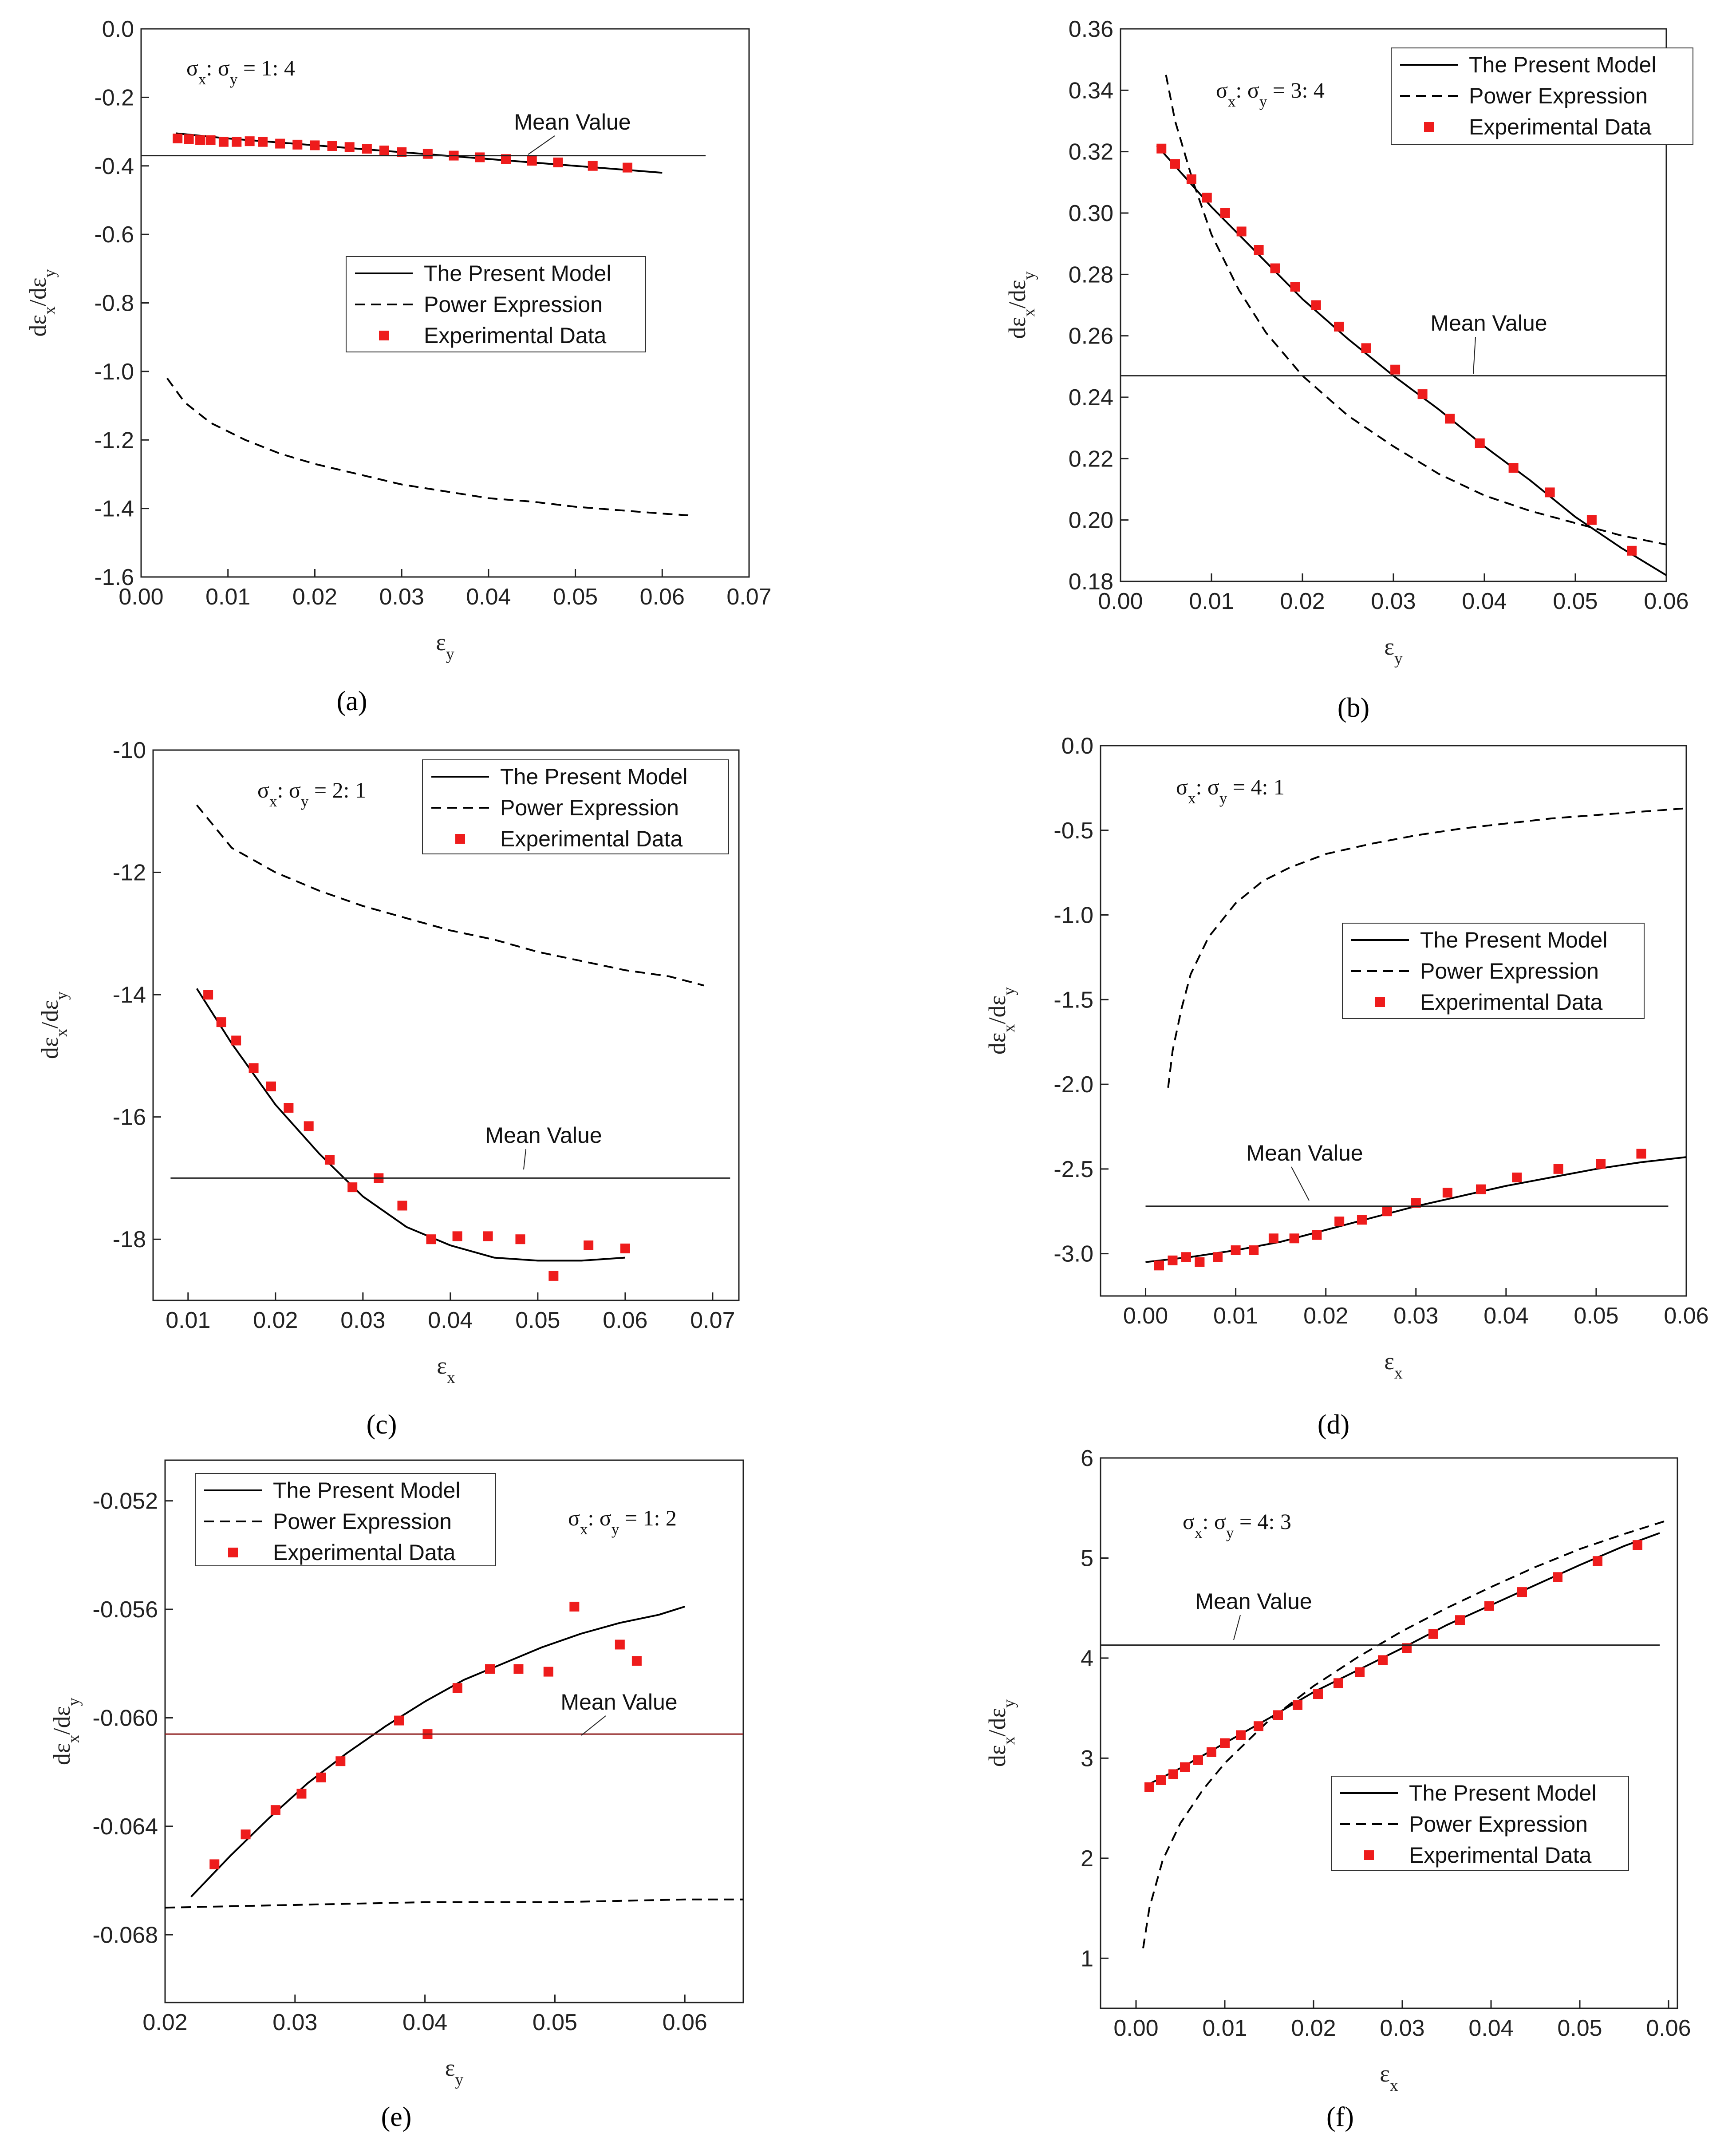 The image size is (1736, 2149). I want to click on legend-box, so click(575, 806).